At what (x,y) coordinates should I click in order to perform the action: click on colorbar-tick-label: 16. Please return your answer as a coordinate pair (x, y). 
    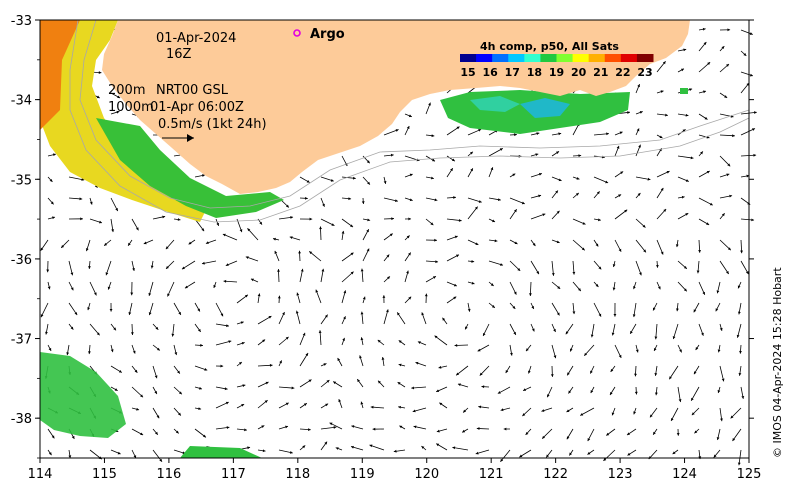
    Looking at the image, I should click on (490, 72).